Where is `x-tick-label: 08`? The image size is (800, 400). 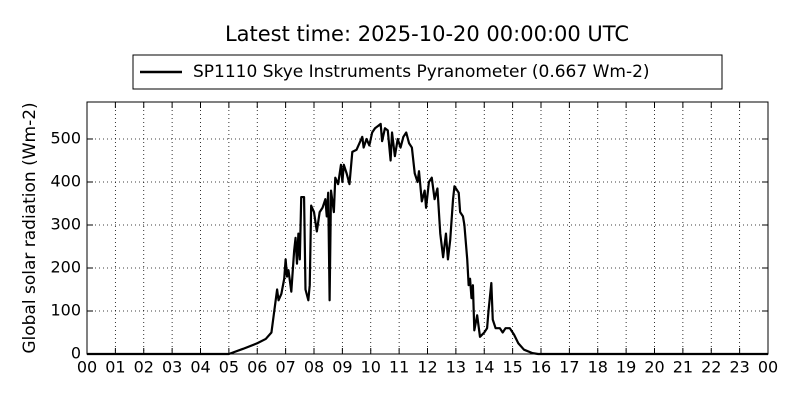
x-tick-label: 08 is located at coordinates (314, 367).